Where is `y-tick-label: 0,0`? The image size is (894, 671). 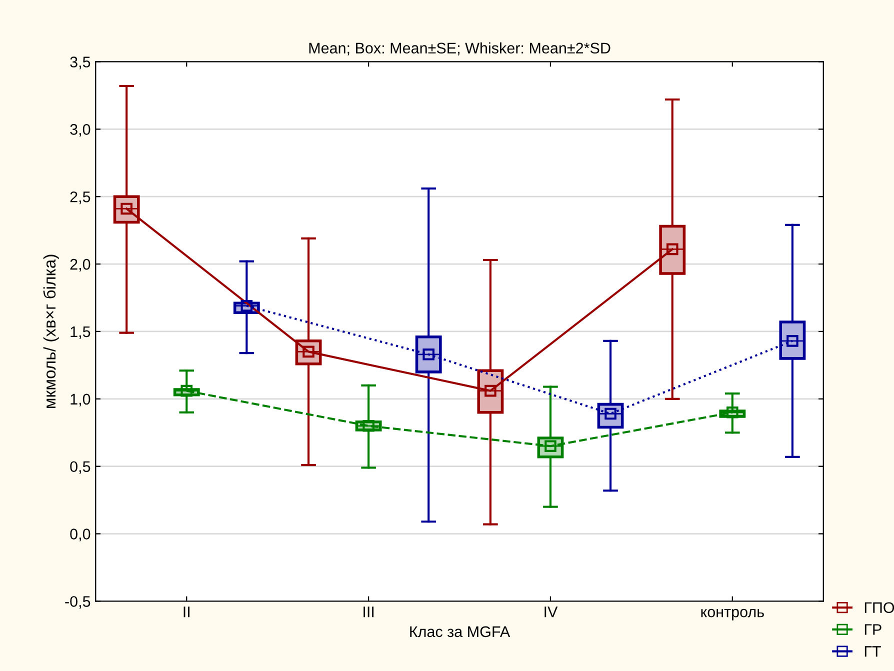
y-tick-label: 0,0 is located at coordinates (80, 535).